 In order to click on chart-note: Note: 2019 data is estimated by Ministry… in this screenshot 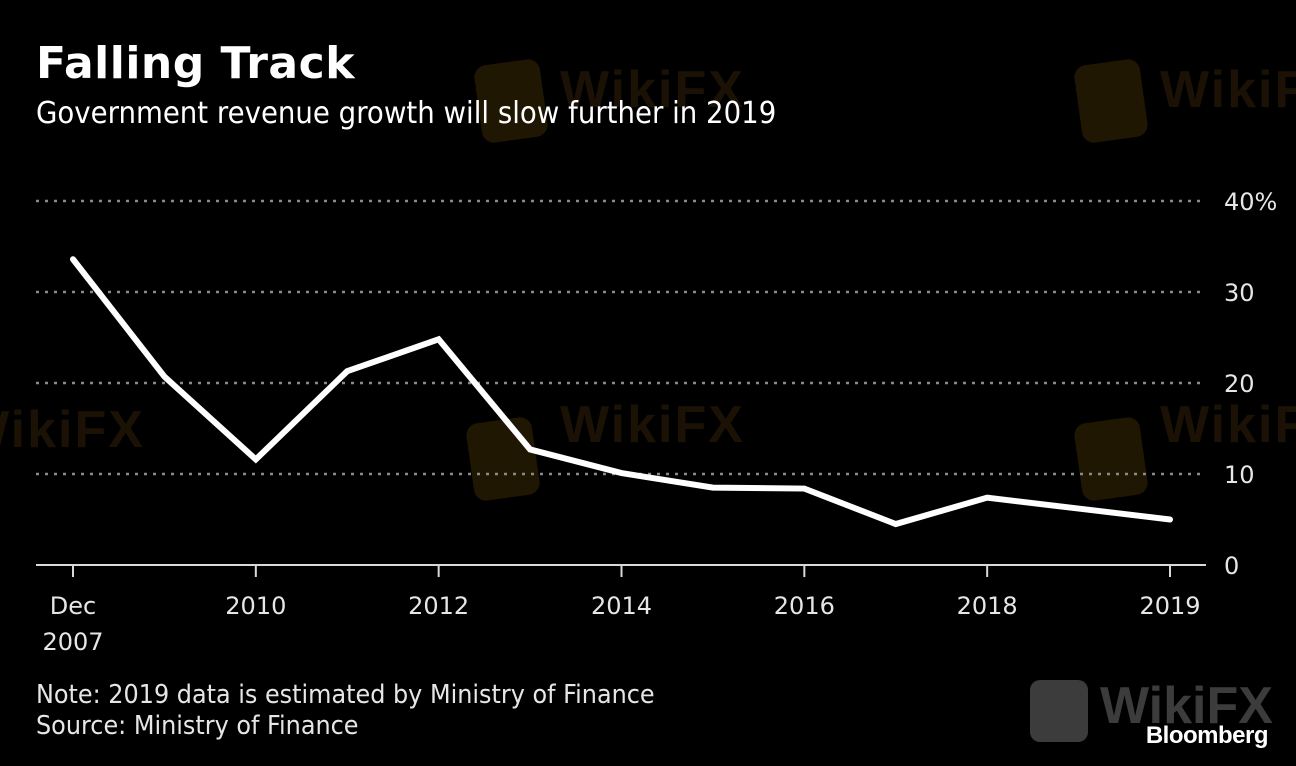, I will do `click(345, 695)`.